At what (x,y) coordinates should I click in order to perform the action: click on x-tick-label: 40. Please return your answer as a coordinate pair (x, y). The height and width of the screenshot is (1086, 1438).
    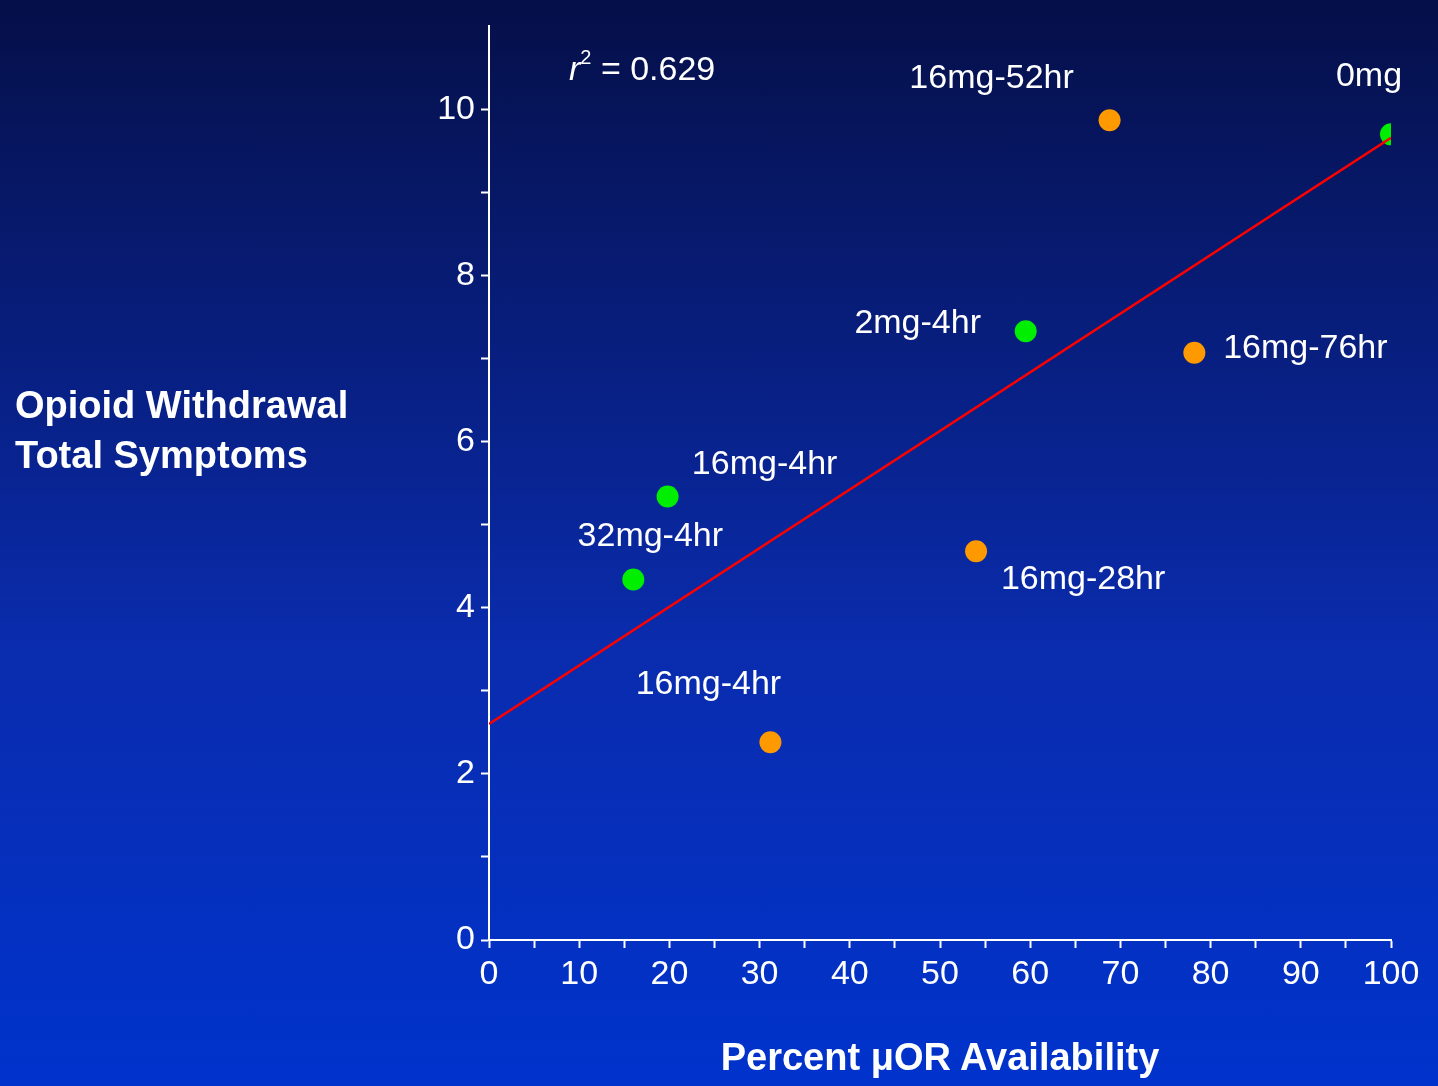
    Looking at the image, I should click on (849, 971).